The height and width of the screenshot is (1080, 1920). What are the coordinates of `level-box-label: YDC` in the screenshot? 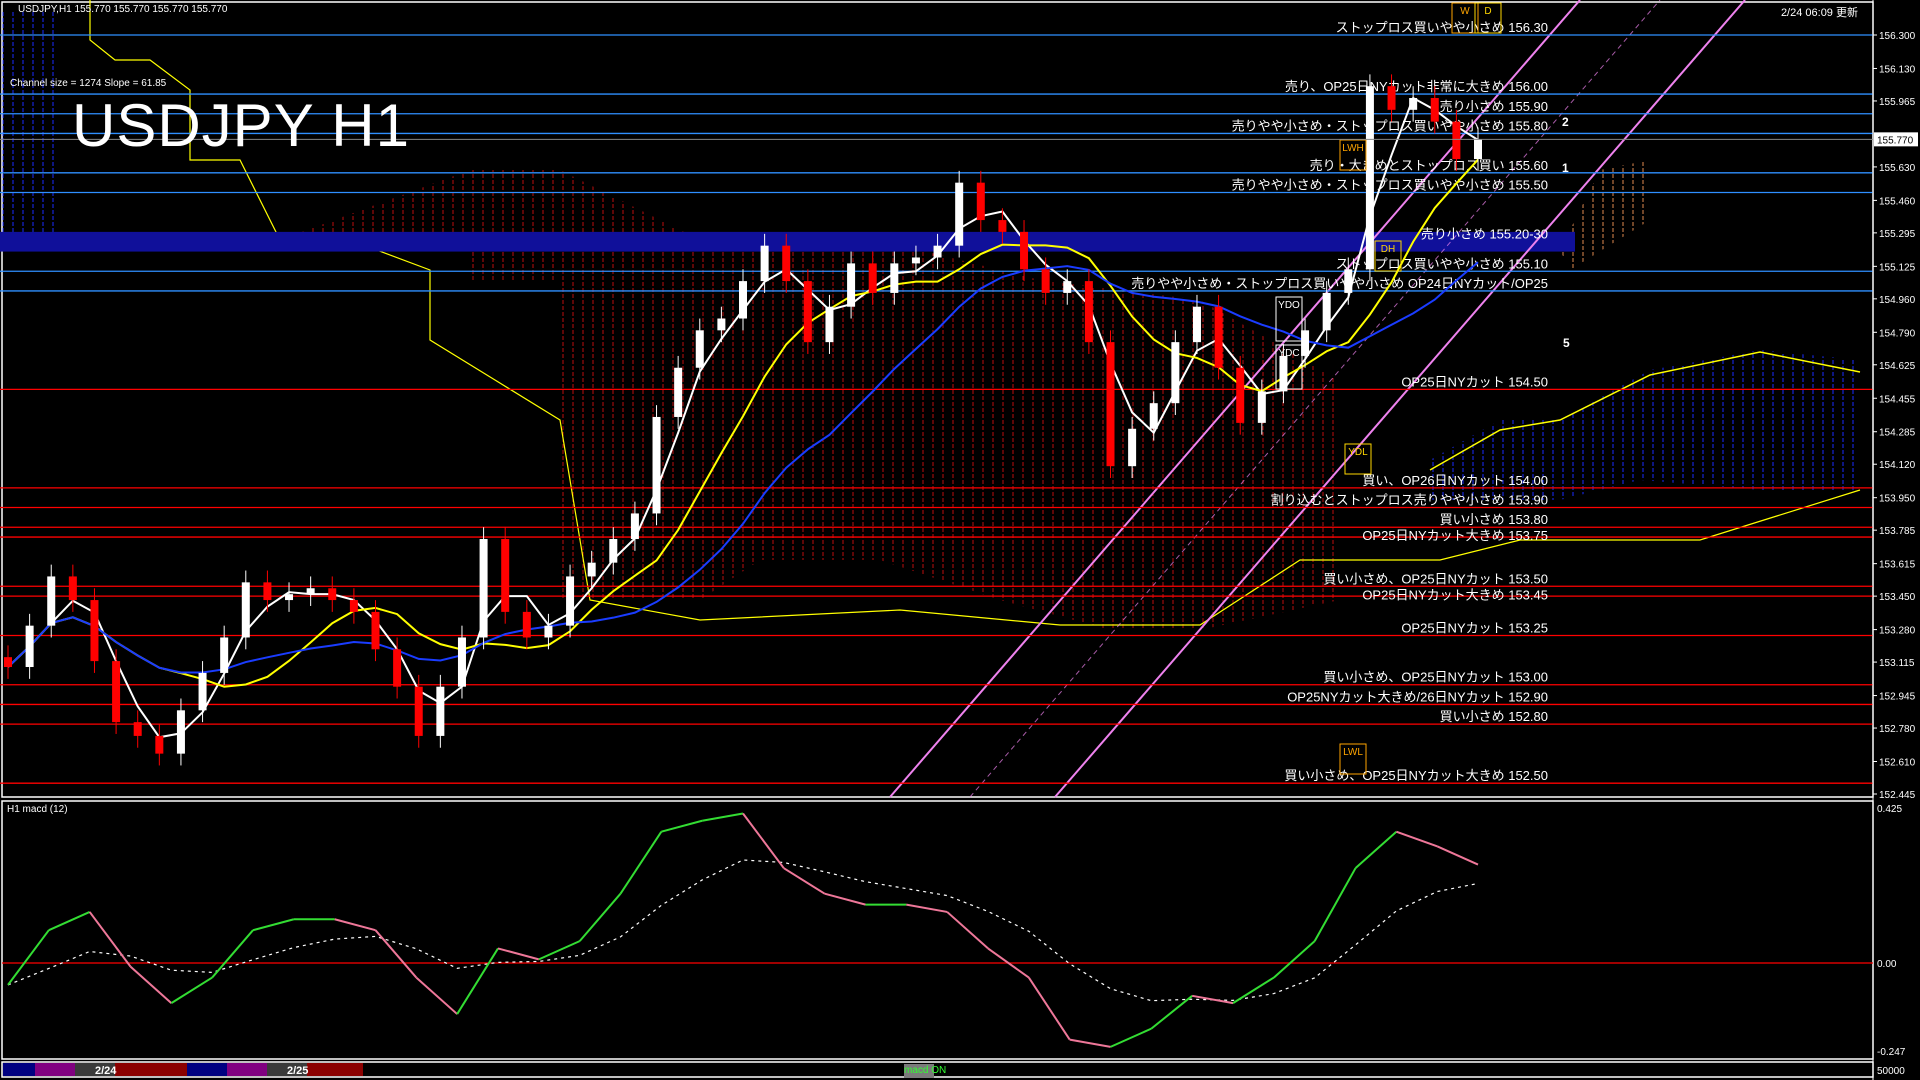 It's located at (1288, 353).